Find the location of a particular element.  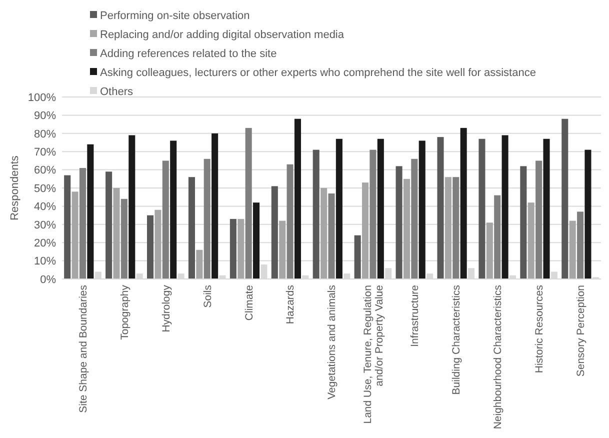

y-tick-label: 40% is located at coordinates (45, 207).